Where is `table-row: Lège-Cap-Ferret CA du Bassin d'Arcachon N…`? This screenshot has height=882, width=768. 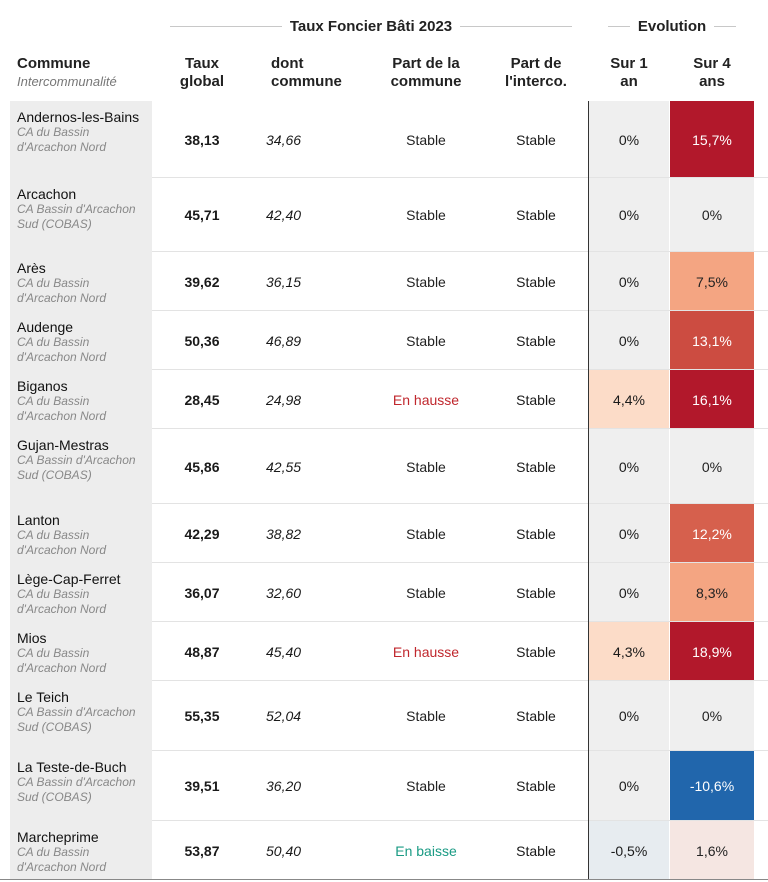 table-row: Lège-Cap-Ferret CA du Bassin d'Arcachon N… is located at coordinates (384, 592).